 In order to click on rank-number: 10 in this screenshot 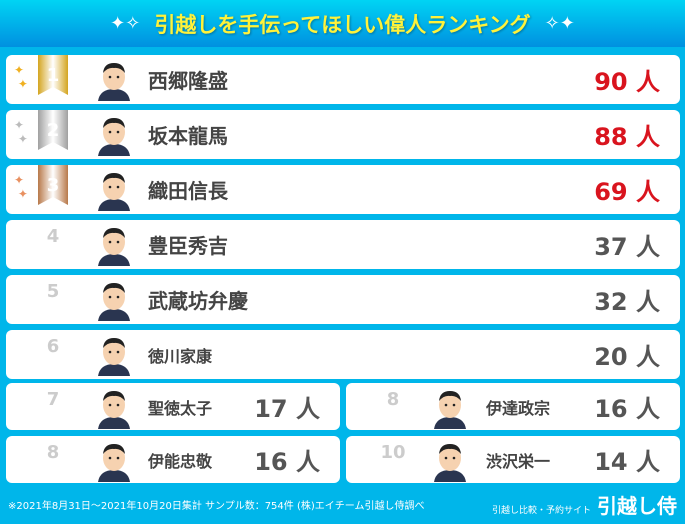, I will do `click(393, 452)`.